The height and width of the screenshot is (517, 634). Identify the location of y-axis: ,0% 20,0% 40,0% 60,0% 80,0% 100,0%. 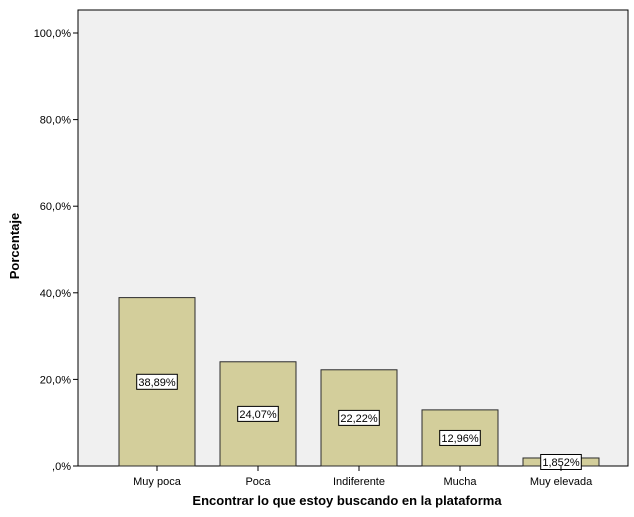
(56, 250).